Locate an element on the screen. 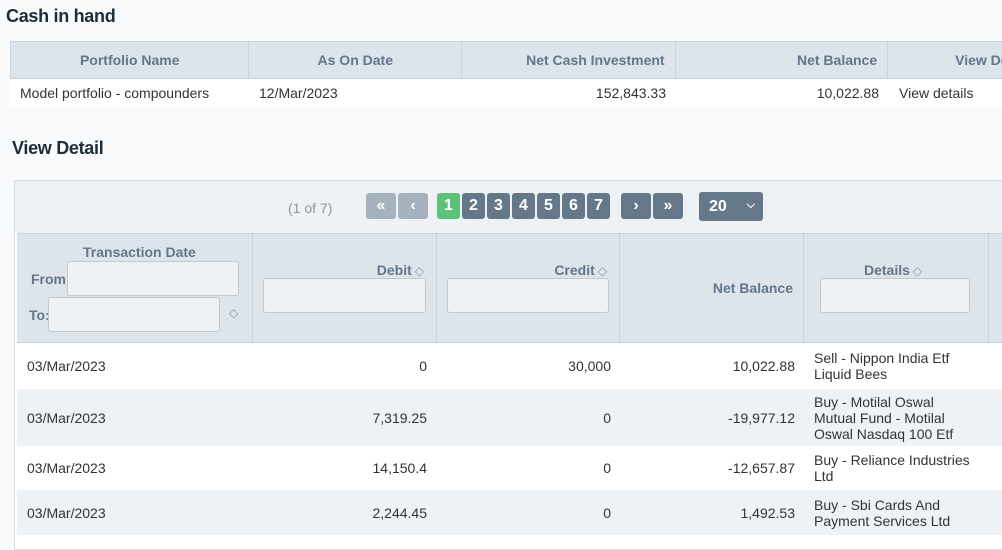  rows-per-page-value: 20 is located at coordinates (718, 206).